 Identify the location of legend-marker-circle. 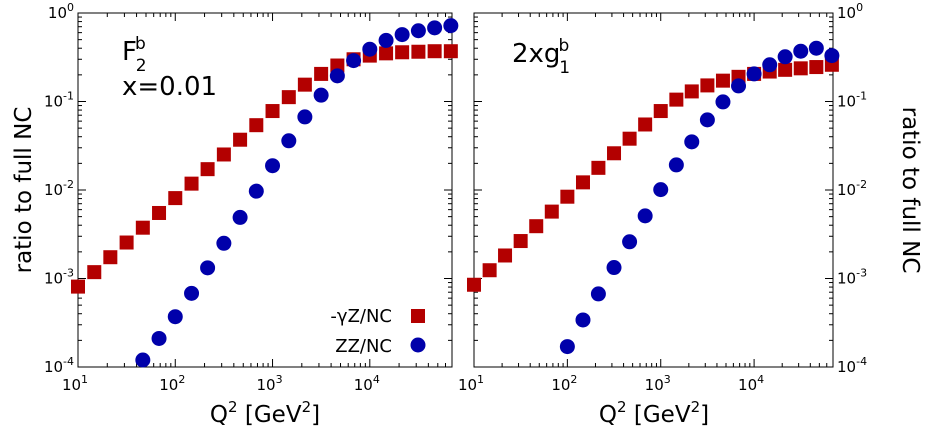
(418, 345).